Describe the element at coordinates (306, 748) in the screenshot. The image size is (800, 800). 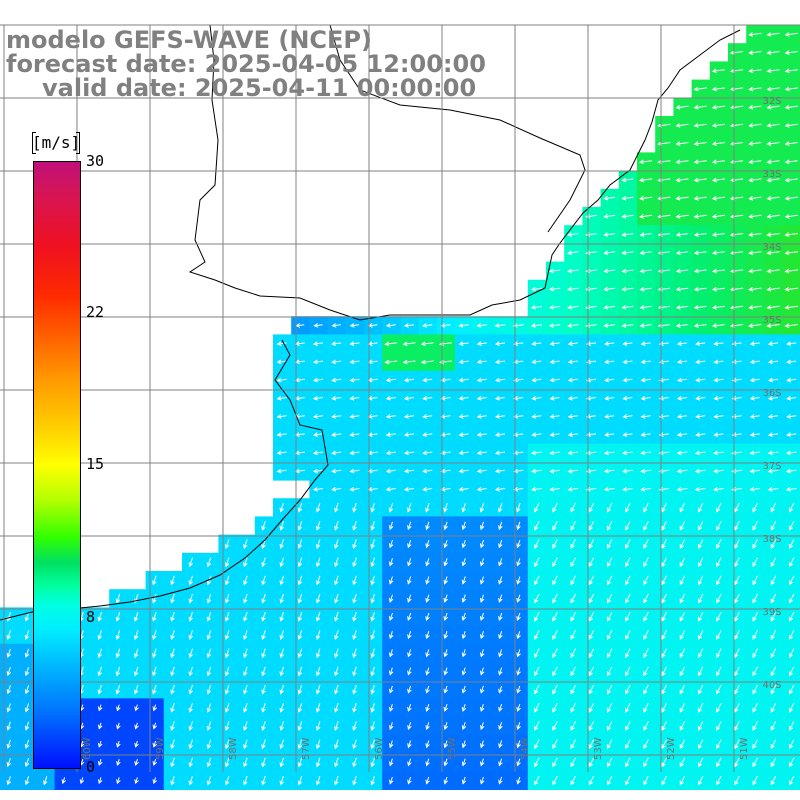
I see `longitude-label: 57W` at that location.